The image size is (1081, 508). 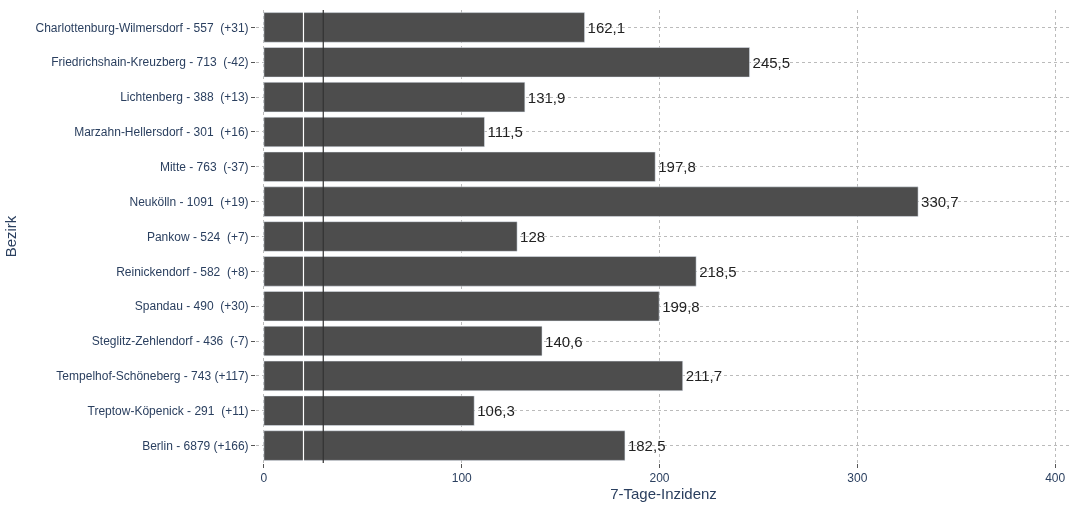 What do you see at coordinates (184, 97) in the screenshot?
I see `y-tick-label: Lichtenberg - 388 (+13)` at bounding box center [184, 97].